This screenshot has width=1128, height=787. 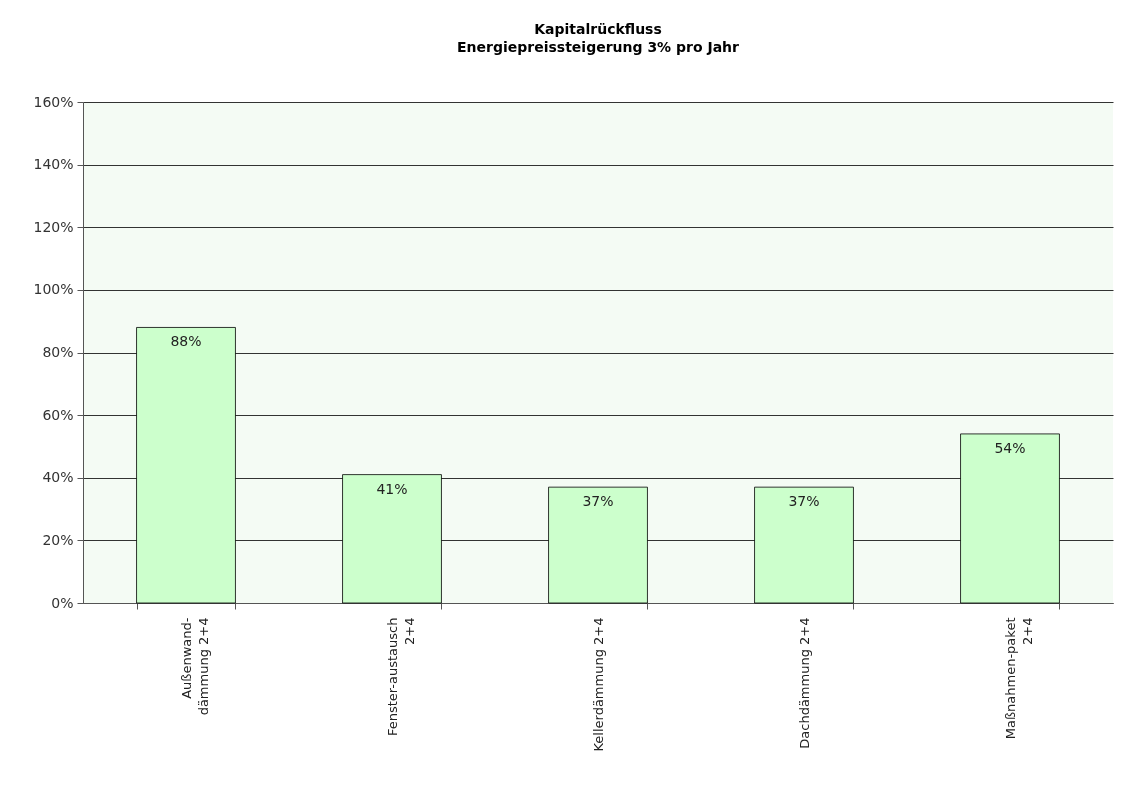 What do you see at coordinates (598, 47) in the screenshot?
I see `chart-subtitle: Energiepreissteigerung 3% pro Jahr` at bounding box center [598, 47].